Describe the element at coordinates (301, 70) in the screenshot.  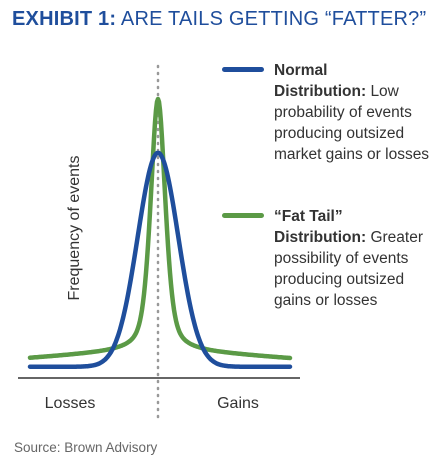
I see `legend-name-normal: Normal` at that location.